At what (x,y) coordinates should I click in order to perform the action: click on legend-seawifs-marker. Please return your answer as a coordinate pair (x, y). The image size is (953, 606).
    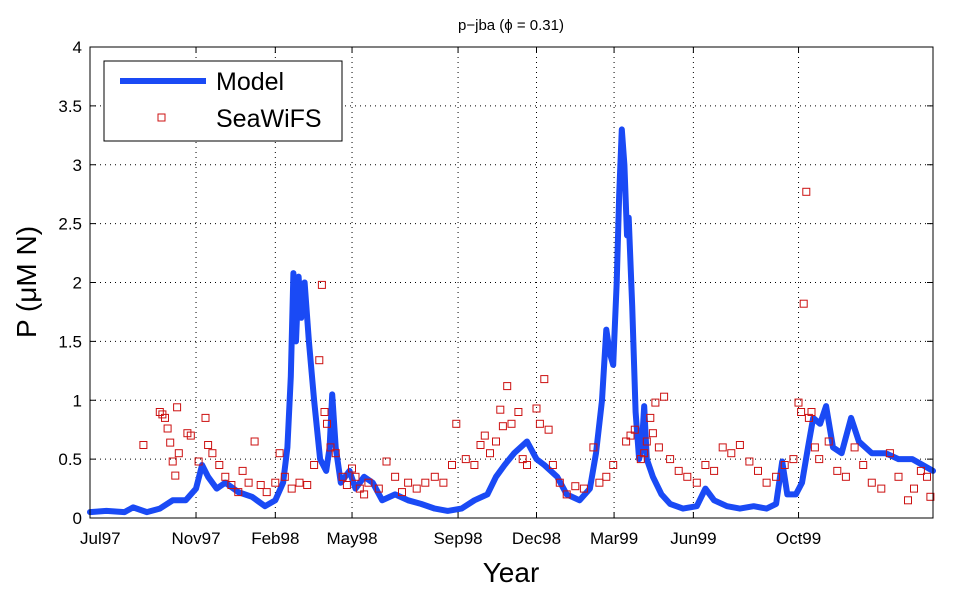
    Looking at the image, I should click on (161, 117).